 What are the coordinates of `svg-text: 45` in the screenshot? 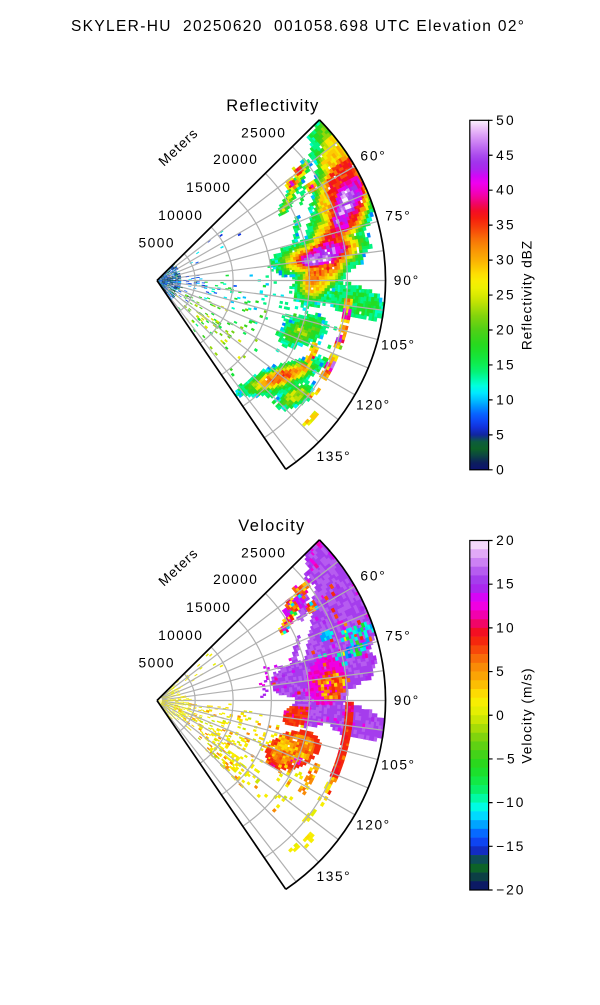 It's located at (505, 155).